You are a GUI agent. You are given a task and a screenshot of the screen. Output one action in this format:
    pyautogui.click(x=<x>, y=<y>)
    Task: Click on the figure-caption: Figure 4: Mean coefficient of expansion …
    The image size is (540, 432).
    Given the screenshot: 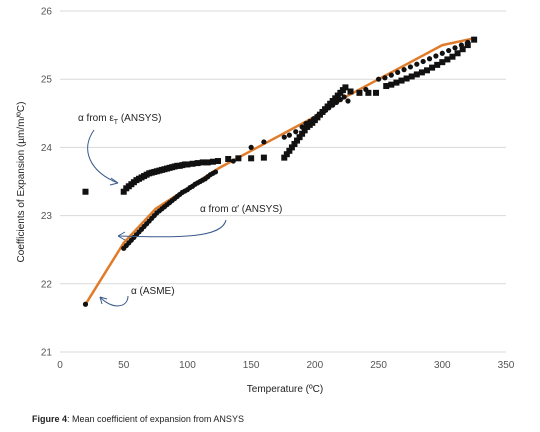 What is the action you would take?
    pyautogui.click(x=138, y=419)
    